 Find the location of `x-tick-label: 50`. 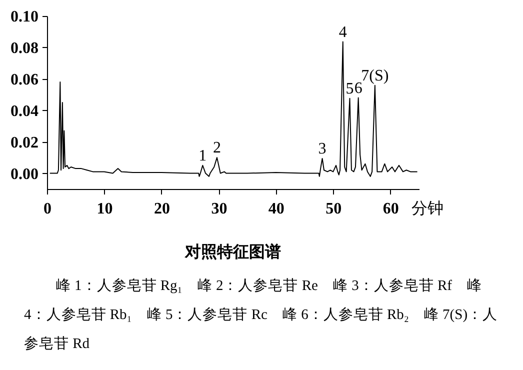

x-tick-label: 50 is located at coordinates (334, 209).